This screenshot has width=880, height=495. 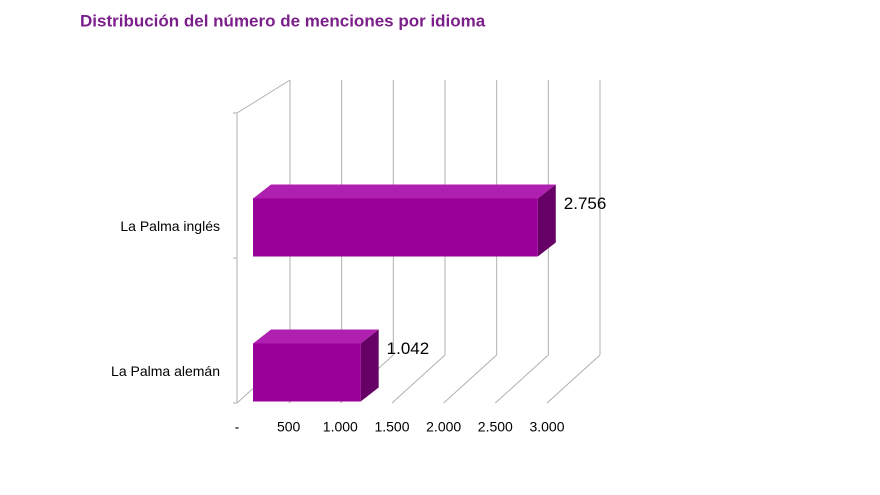 I want to click on x-tick-label: 500, so click(x=289, y=427).